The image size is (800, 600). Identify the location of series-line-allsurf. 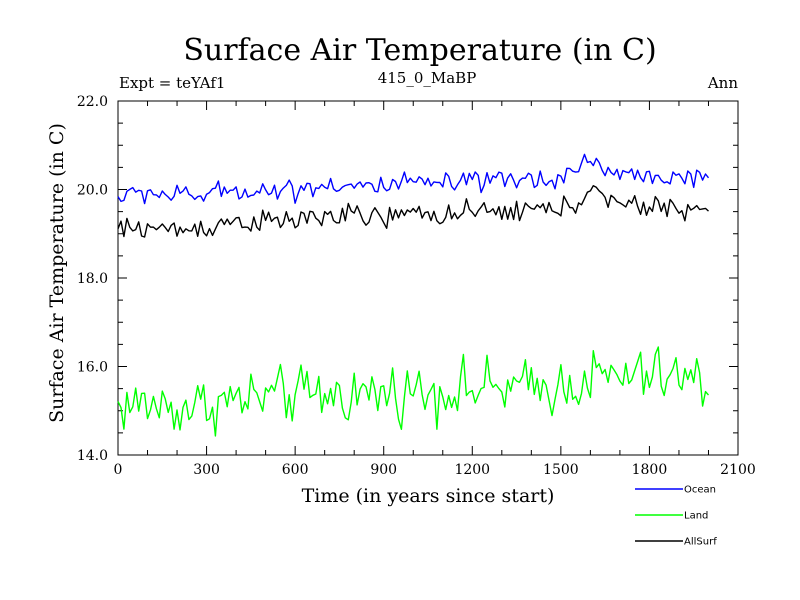
(413, 211).